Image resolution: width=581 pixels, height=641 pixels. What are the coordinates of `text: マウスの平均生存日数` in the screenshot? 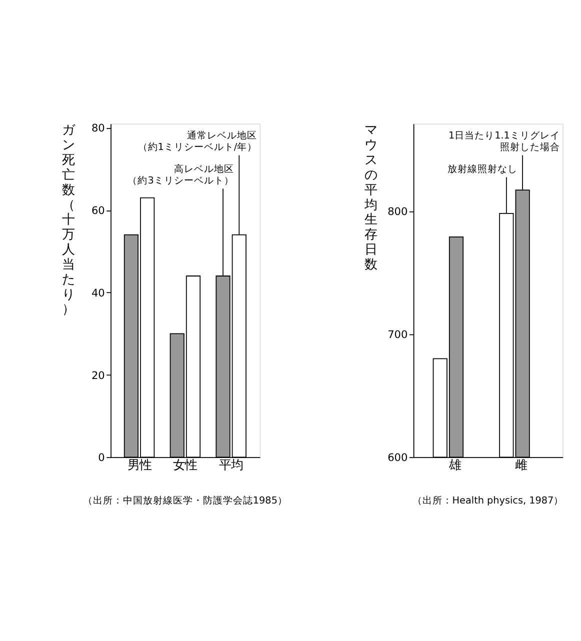 It's located at (371, 197).